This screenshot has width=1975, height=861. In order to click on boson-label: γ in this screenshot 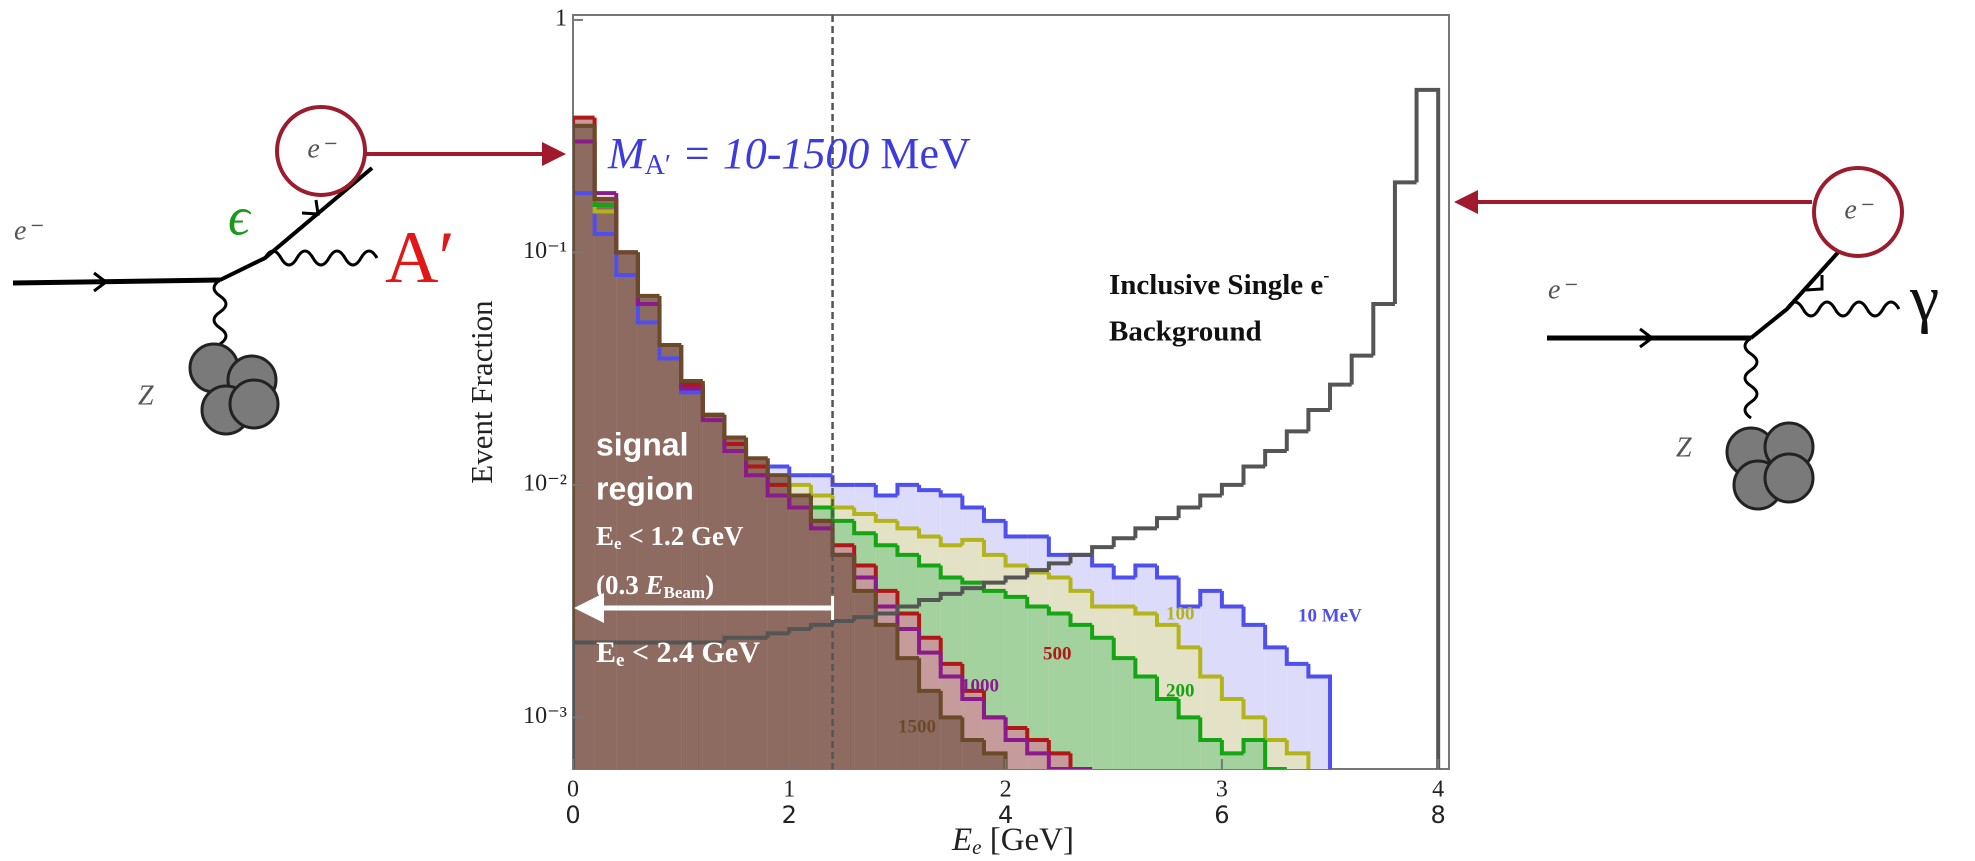, I will do `click(1924, 298)`.